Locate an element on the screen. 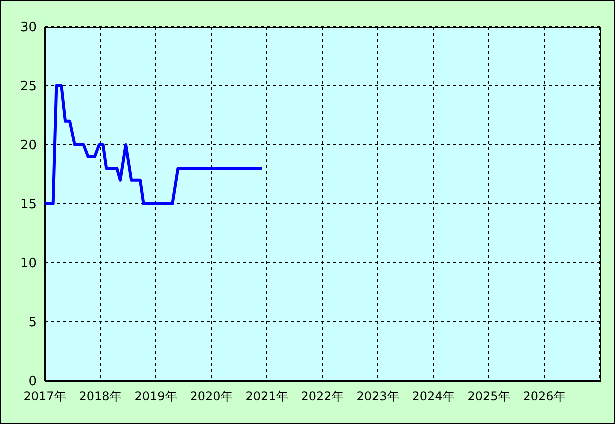 The width and height of the screenshot is (615, 424). x-tick-label: 2023年 is located at coordinates (378, 397).